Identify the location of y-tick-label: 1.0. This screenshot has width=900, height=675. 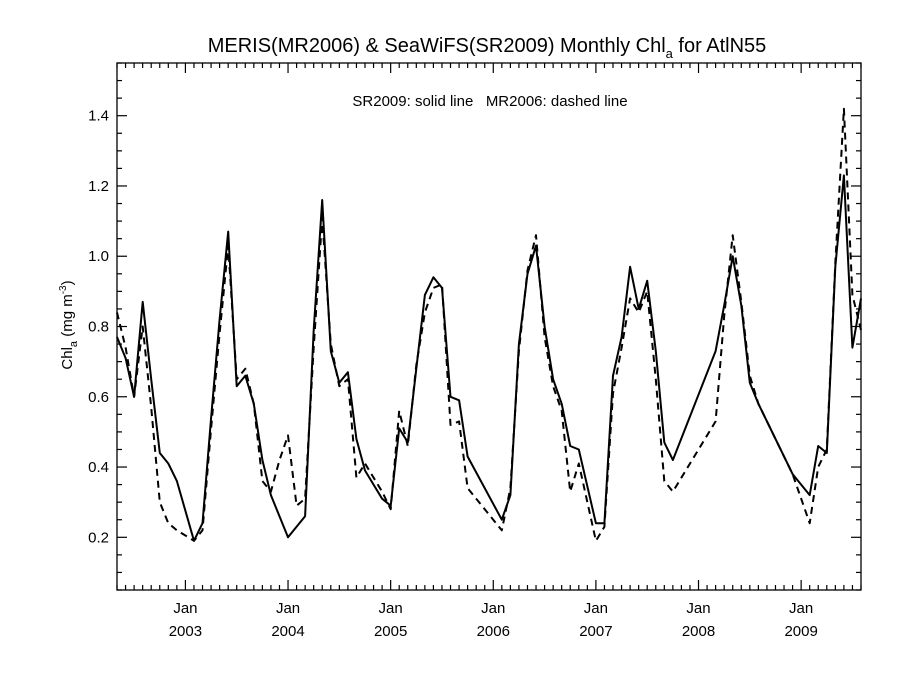
(98, 256).